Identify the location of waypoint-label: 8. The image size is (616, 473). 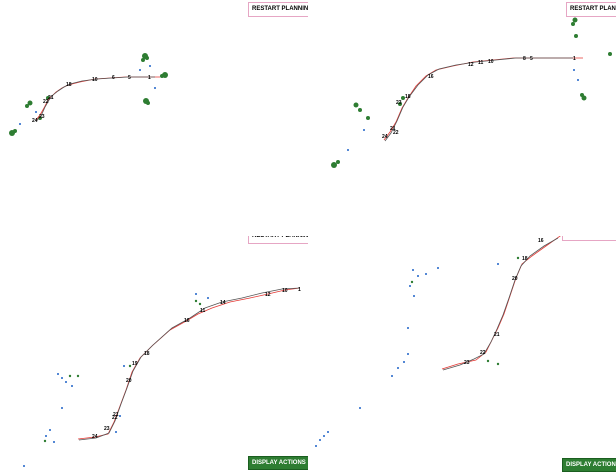
(524, 59).